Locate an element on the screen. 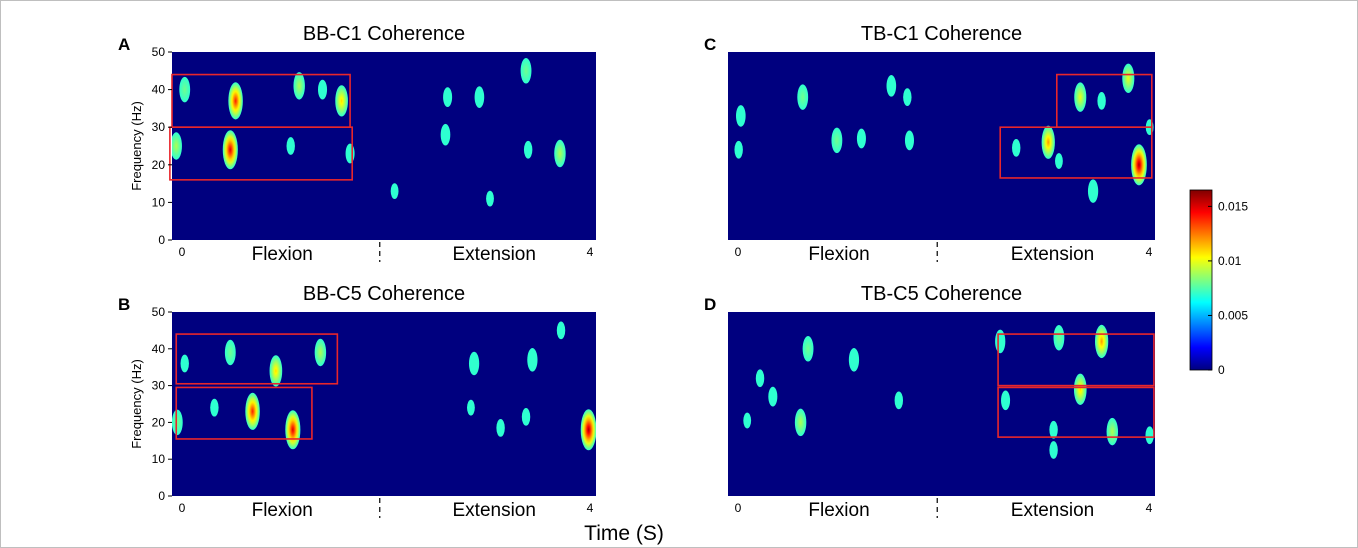  x-axis-label: Time (S) is located at coordinates (624, 533).